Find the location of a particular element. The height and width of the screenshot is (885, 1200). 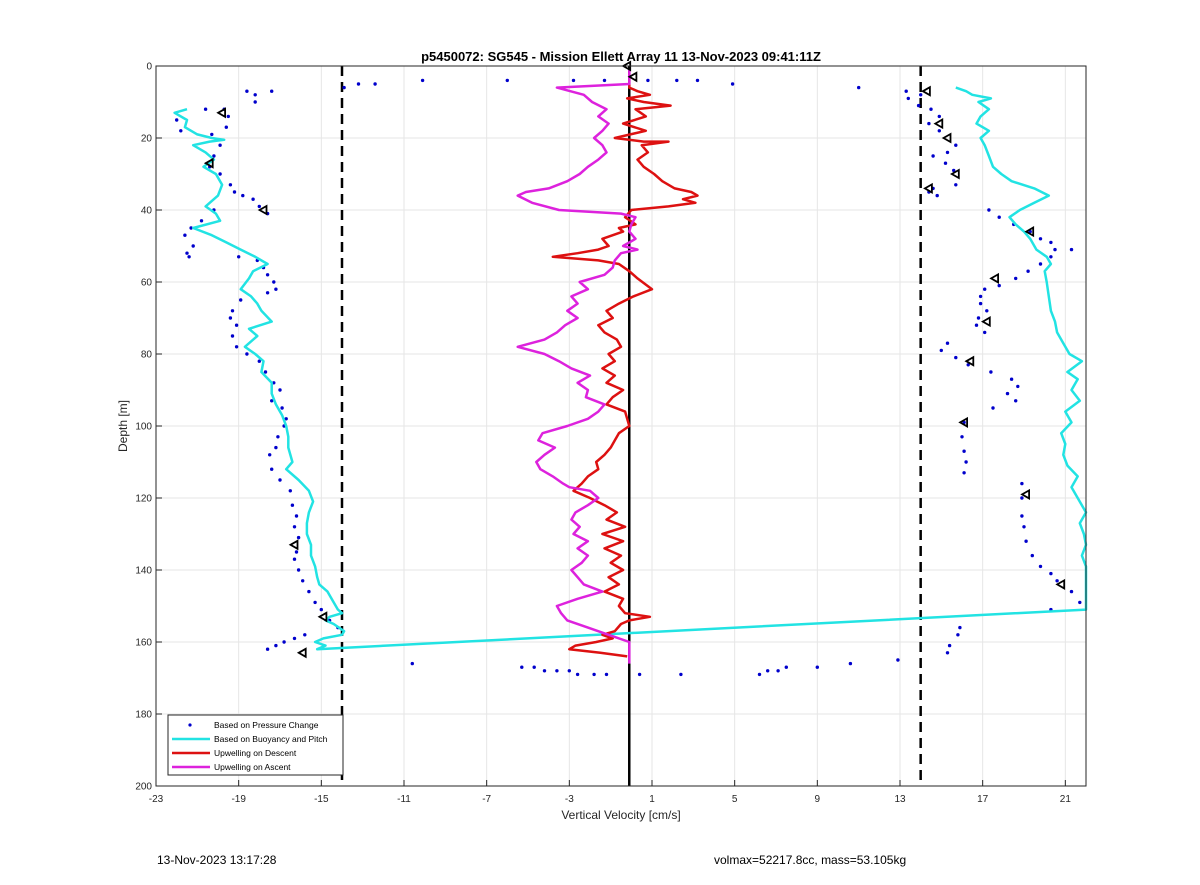

x-tick-label: 13 is located at coordinates (900, 799).